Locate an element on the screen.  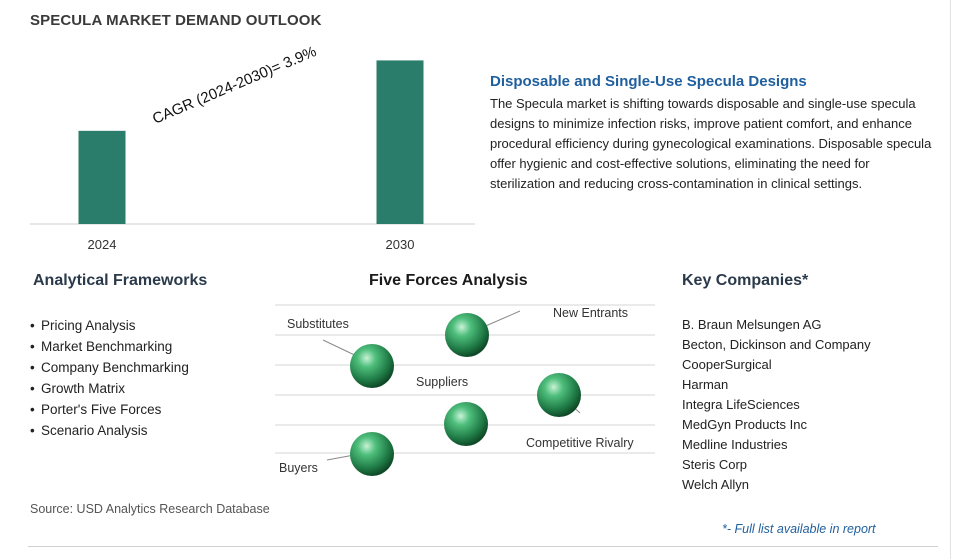
five-forces-title: Five Forces Analysis is located at coordinates (448, 280).